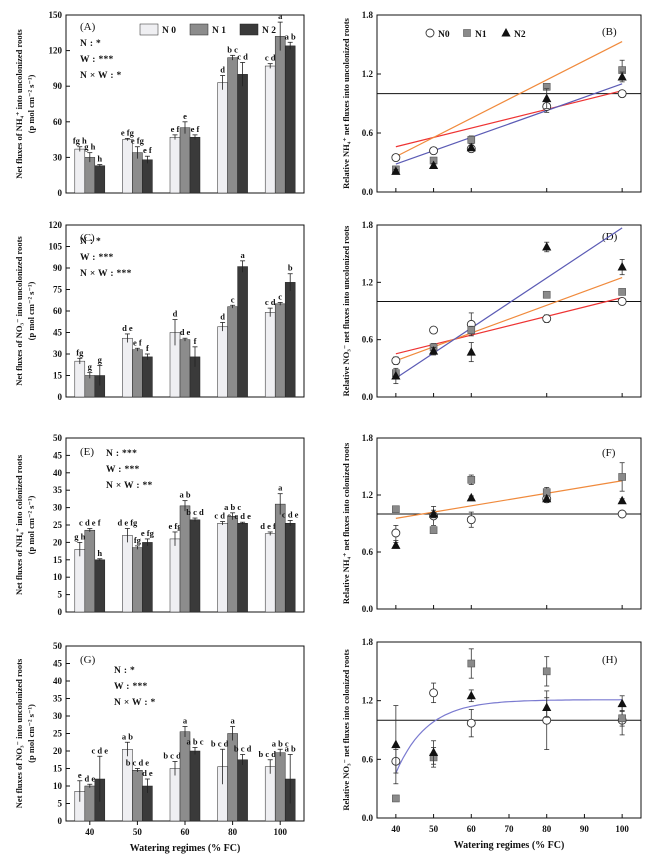  Describe the element at coordinates (509, 845) in the screenshot. I see `x-axis-label-right: Watering regimes (% FC)` at that location.